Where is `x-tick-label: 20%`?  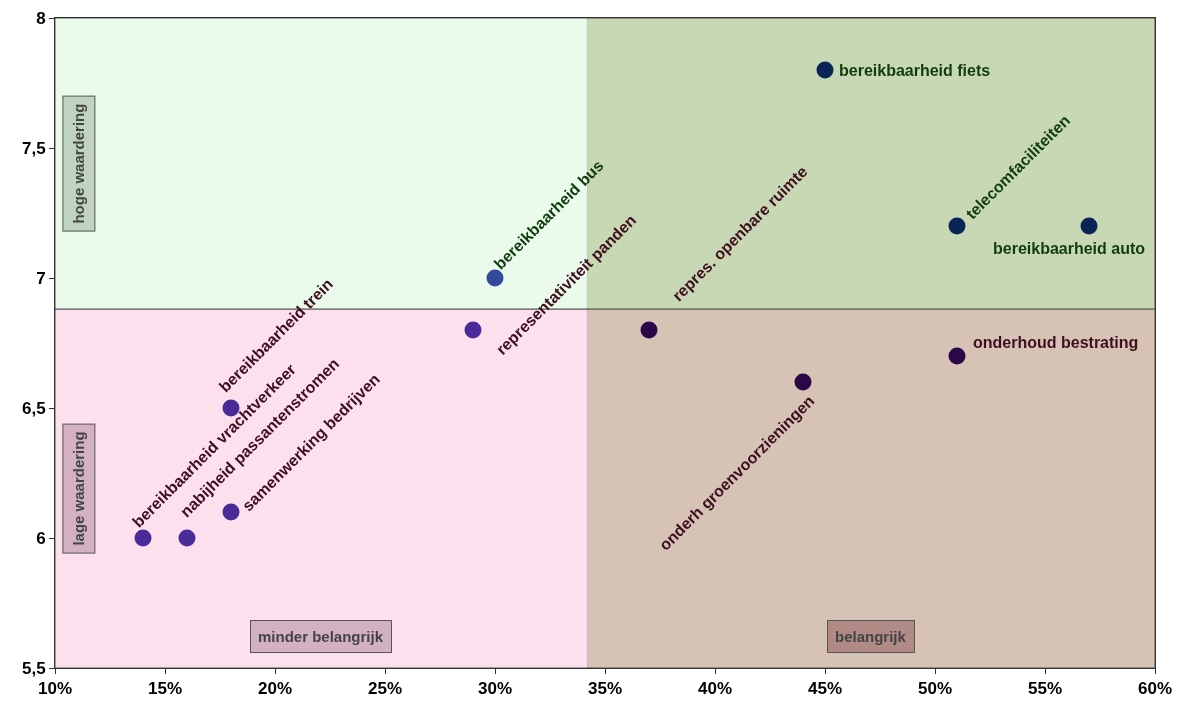 x-tick-label: 20% is located at coordinates (275, 689).